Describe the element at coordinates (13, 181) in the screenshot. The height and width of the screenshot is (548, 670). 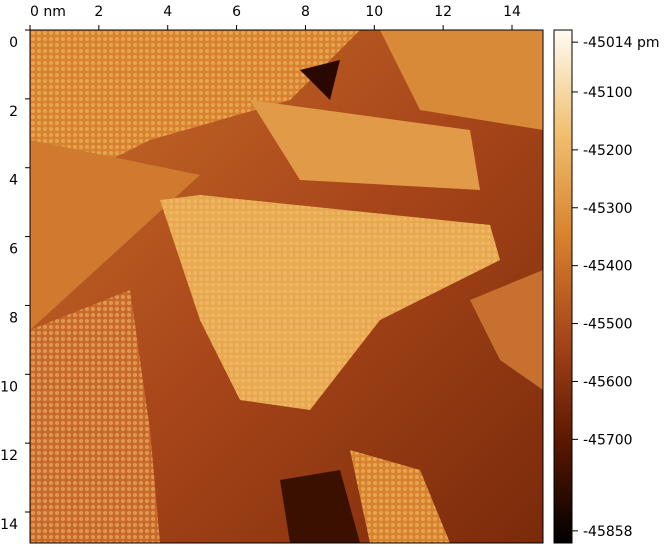
I see `y-tick-label: 4` at that location.